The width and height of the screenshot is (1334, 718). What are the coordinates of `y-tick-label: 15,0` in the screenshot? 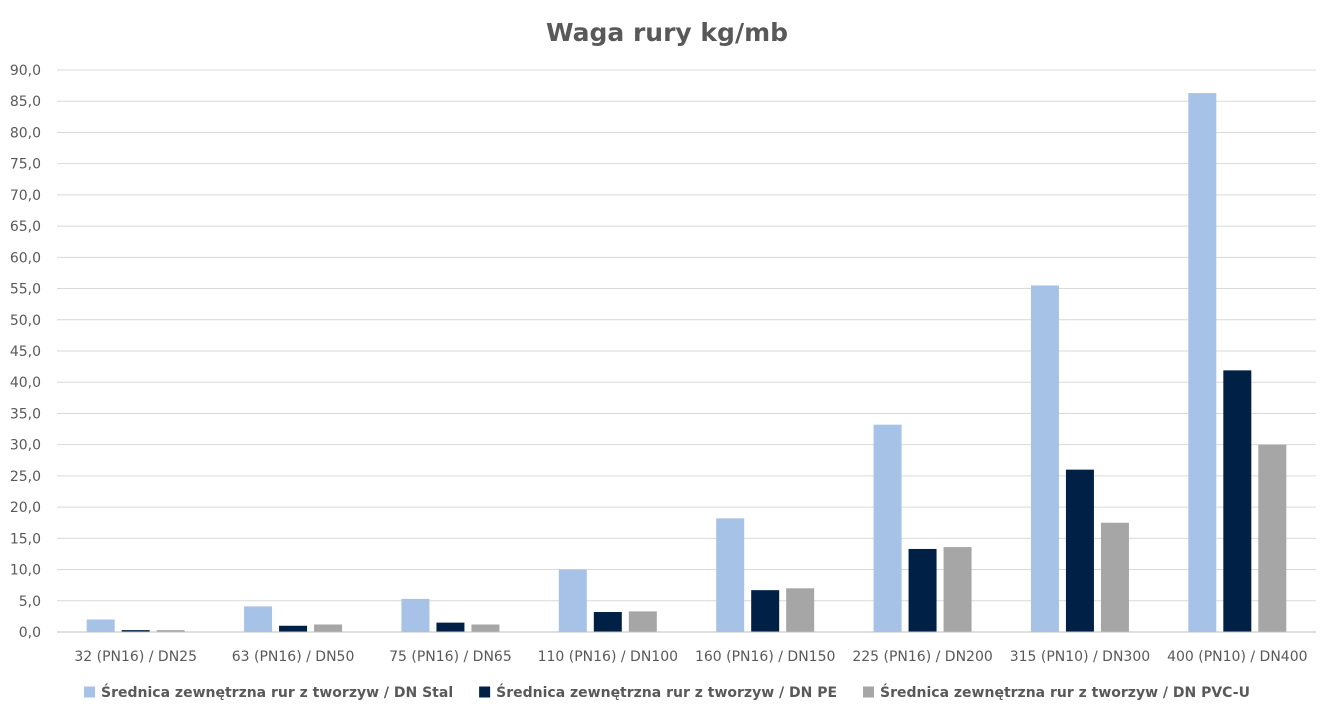 It's located at (25, 539).